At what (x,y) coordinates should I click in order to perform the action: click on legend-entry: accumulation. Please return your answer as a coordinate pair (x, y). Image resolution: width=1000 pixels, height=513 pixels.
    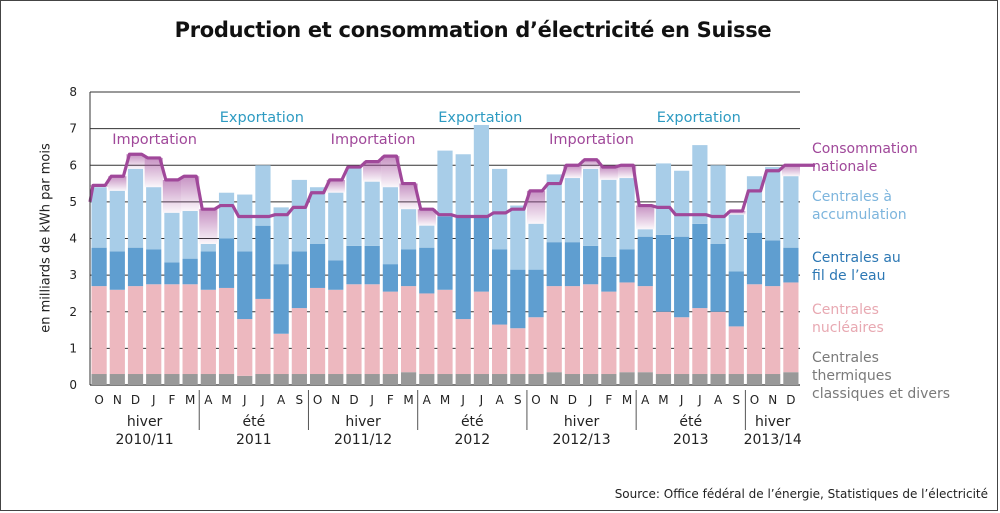
    Looking at the image, I should click on (859, 215).